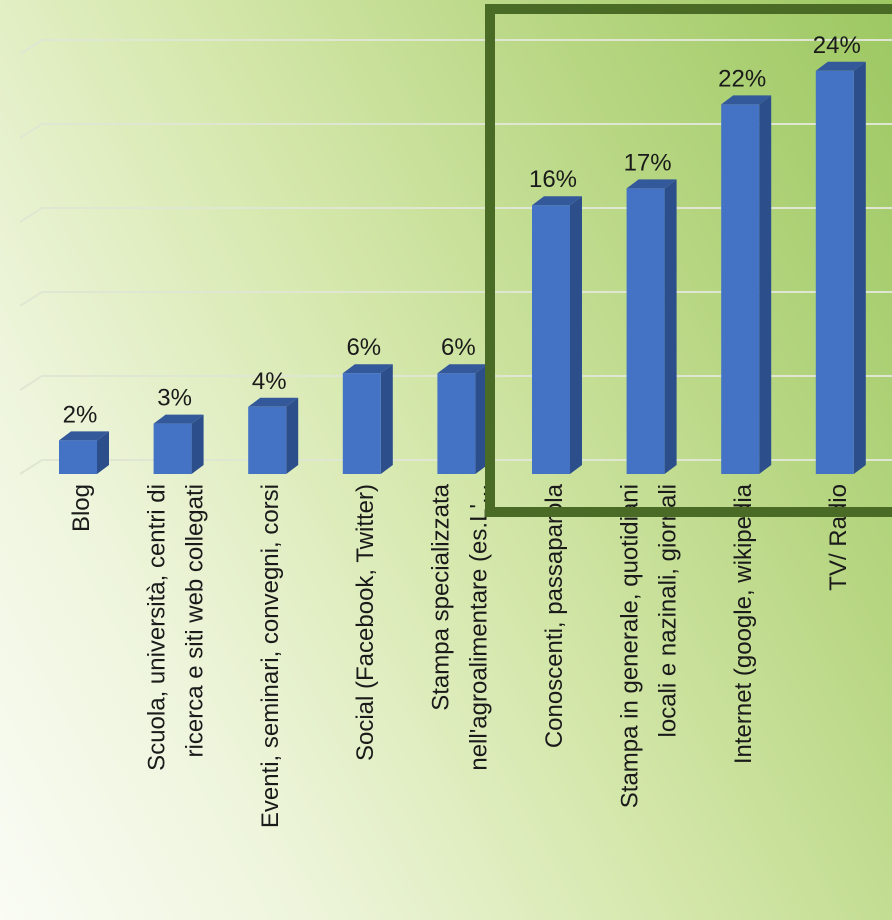  Describe the element at coordinates (270, 656) in the screenshot. I see `category-label: Eventi, seminari, convegni, corsi` at that location.